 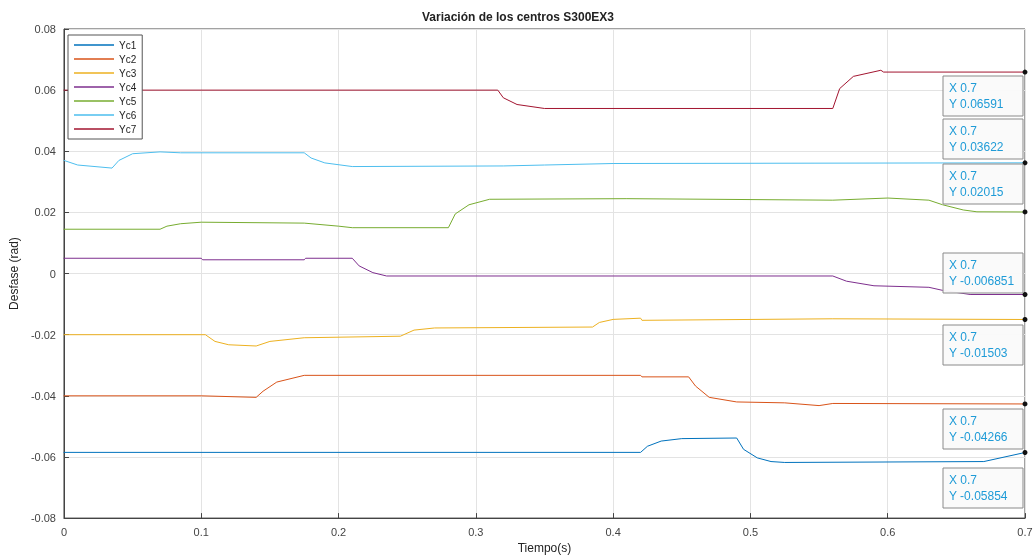 What do you see at coordinates (750, 531) in the screenshot?
I see `x-tick-label: 0.5` at bounding box center [750, 531].